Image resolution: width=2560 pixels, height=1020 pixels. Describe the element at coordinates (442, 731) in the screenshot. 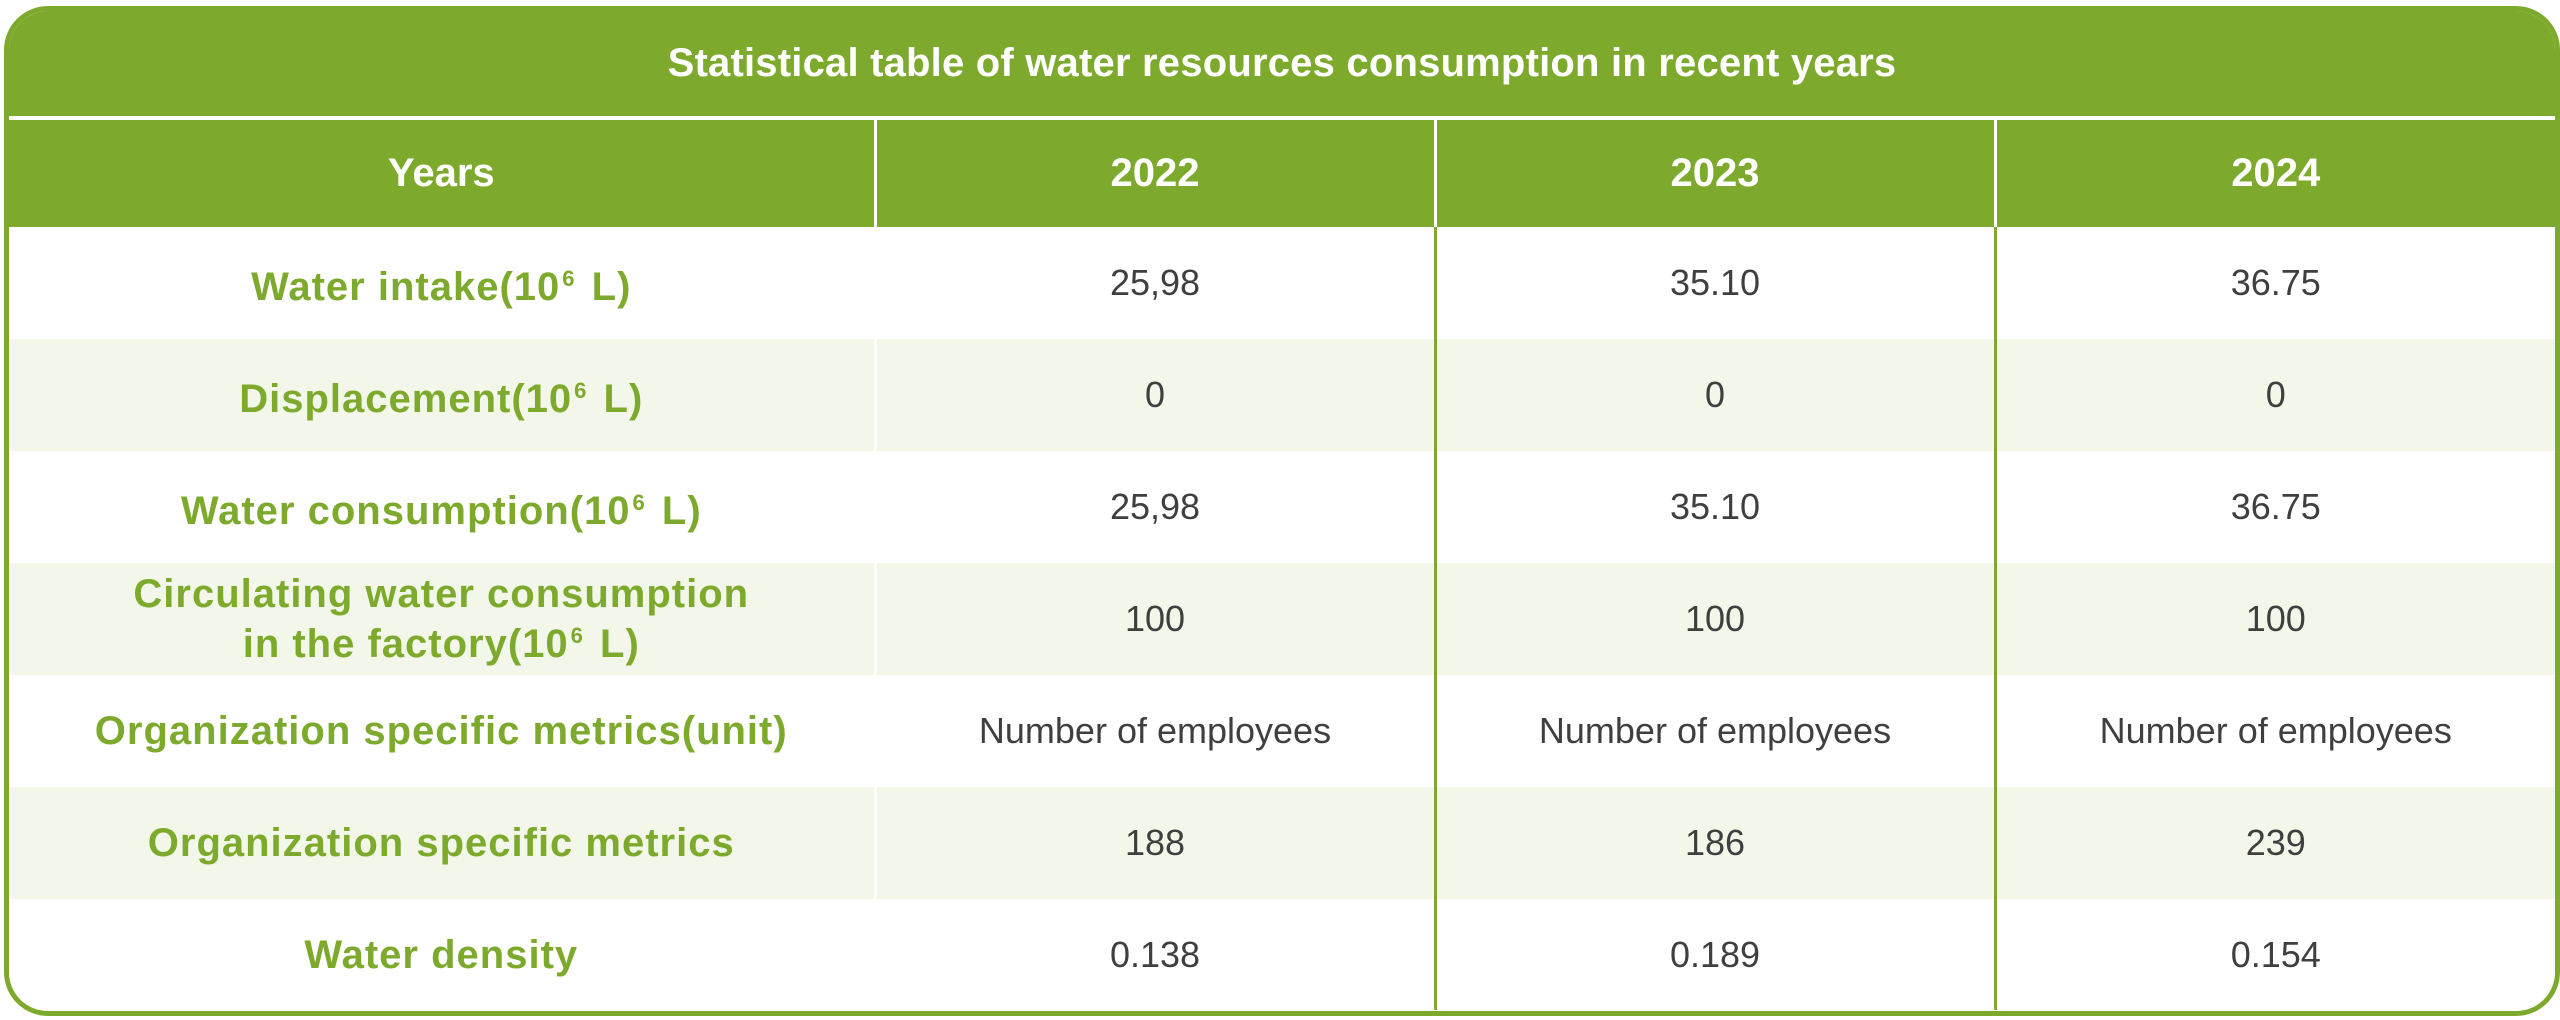

I see `row-label-metrics-unit: Organization specific metrics(unit)` at that location.